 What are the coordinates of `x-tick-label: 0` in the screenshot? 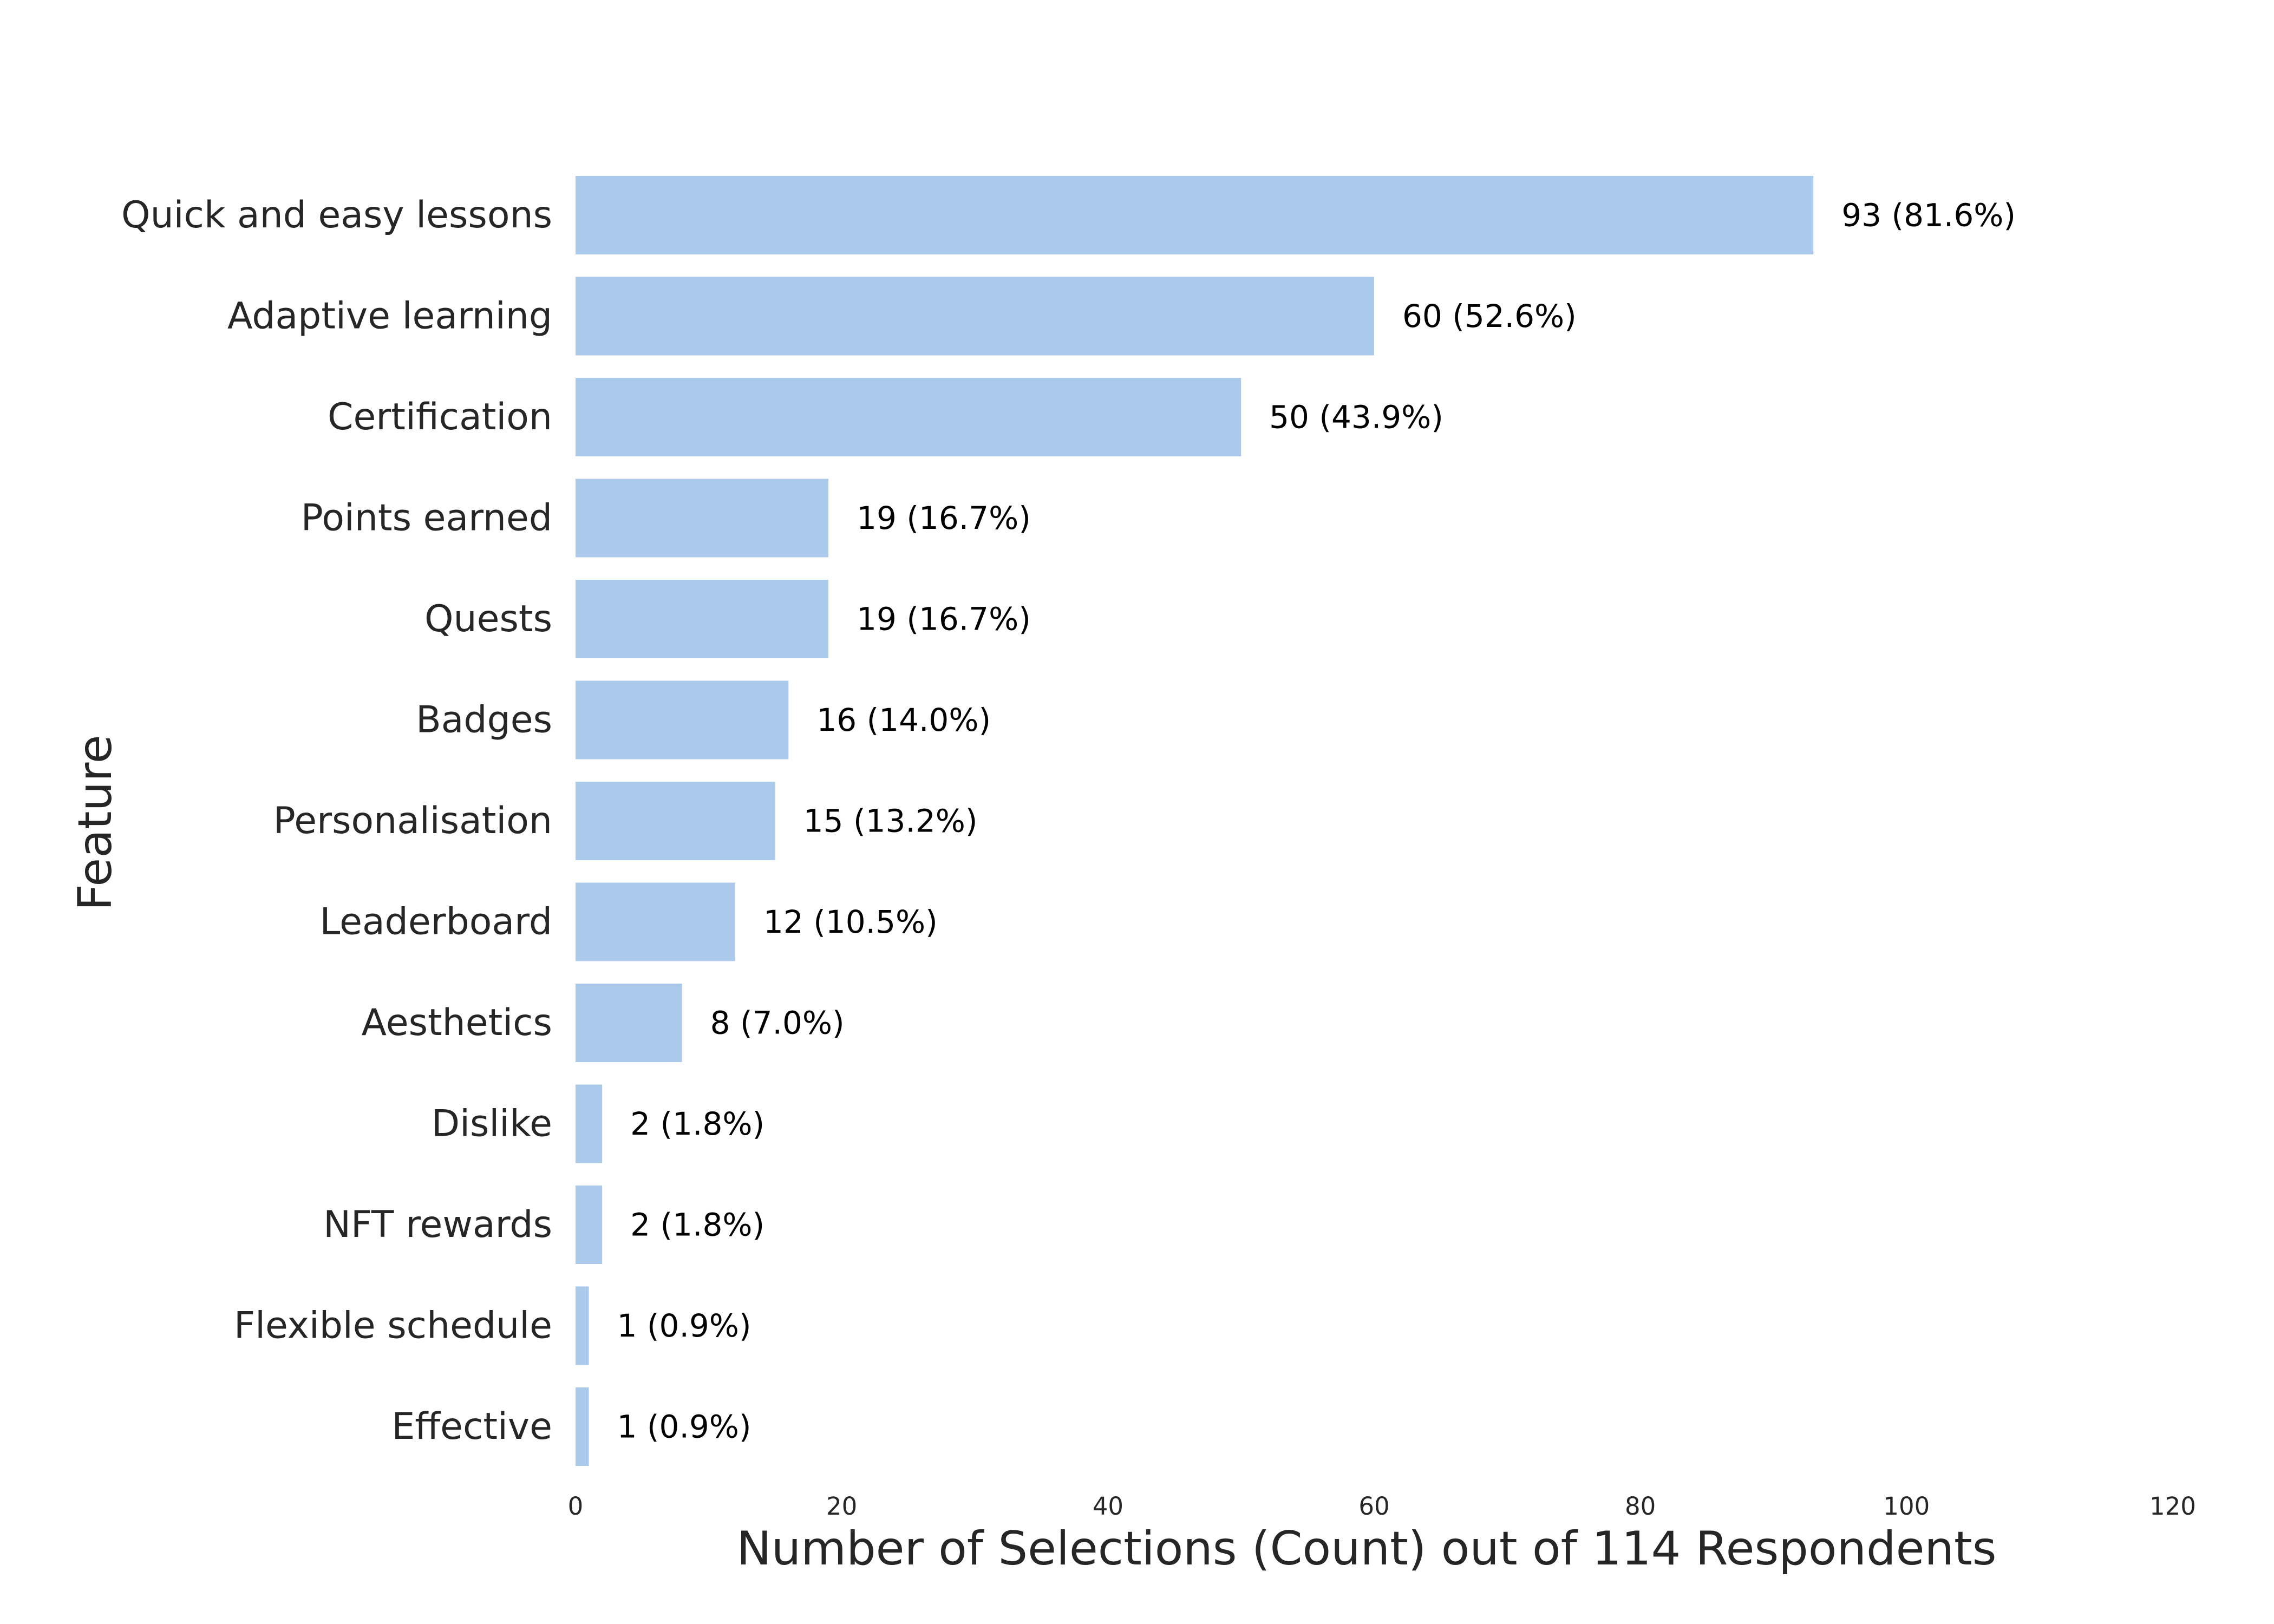 It's located at (576, 1506).